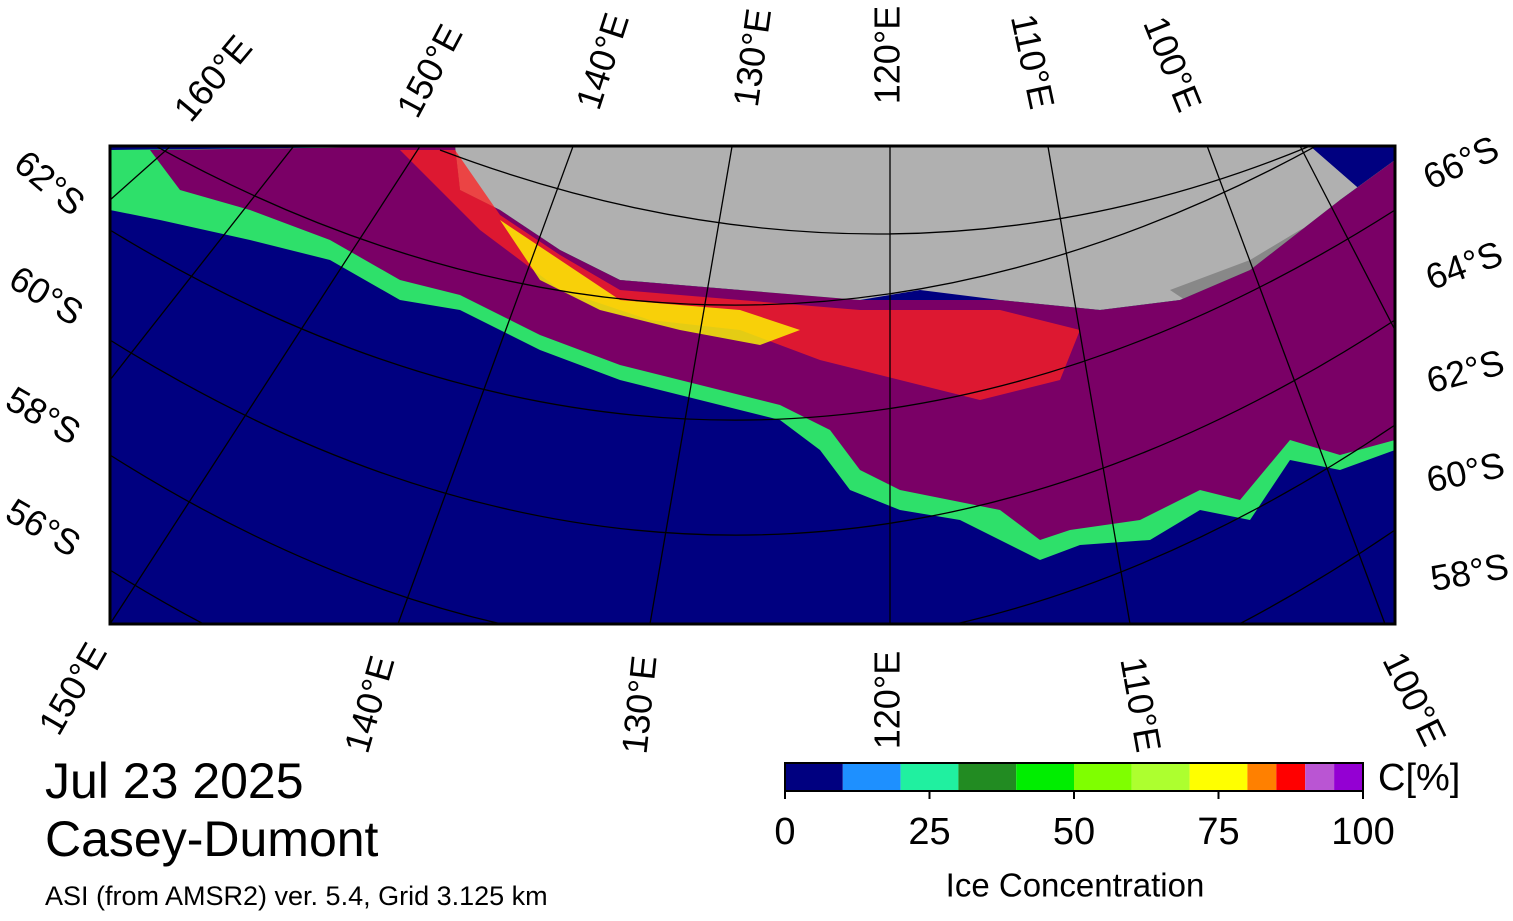  I want to click on date: Jul 23 2025, so click(174, 781).